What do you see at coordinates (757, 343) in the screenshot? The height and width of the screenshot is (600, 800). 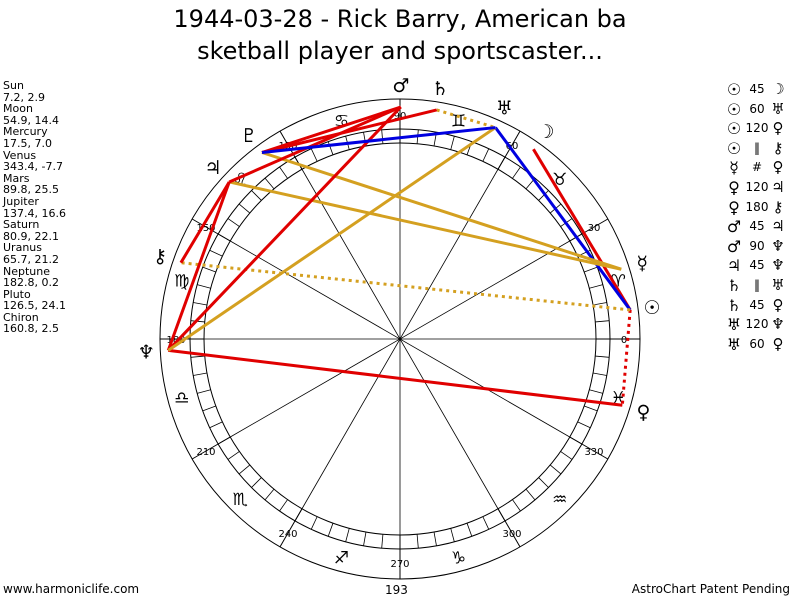 I see `aspect-angle: 60` at bounding box center [757, 343].